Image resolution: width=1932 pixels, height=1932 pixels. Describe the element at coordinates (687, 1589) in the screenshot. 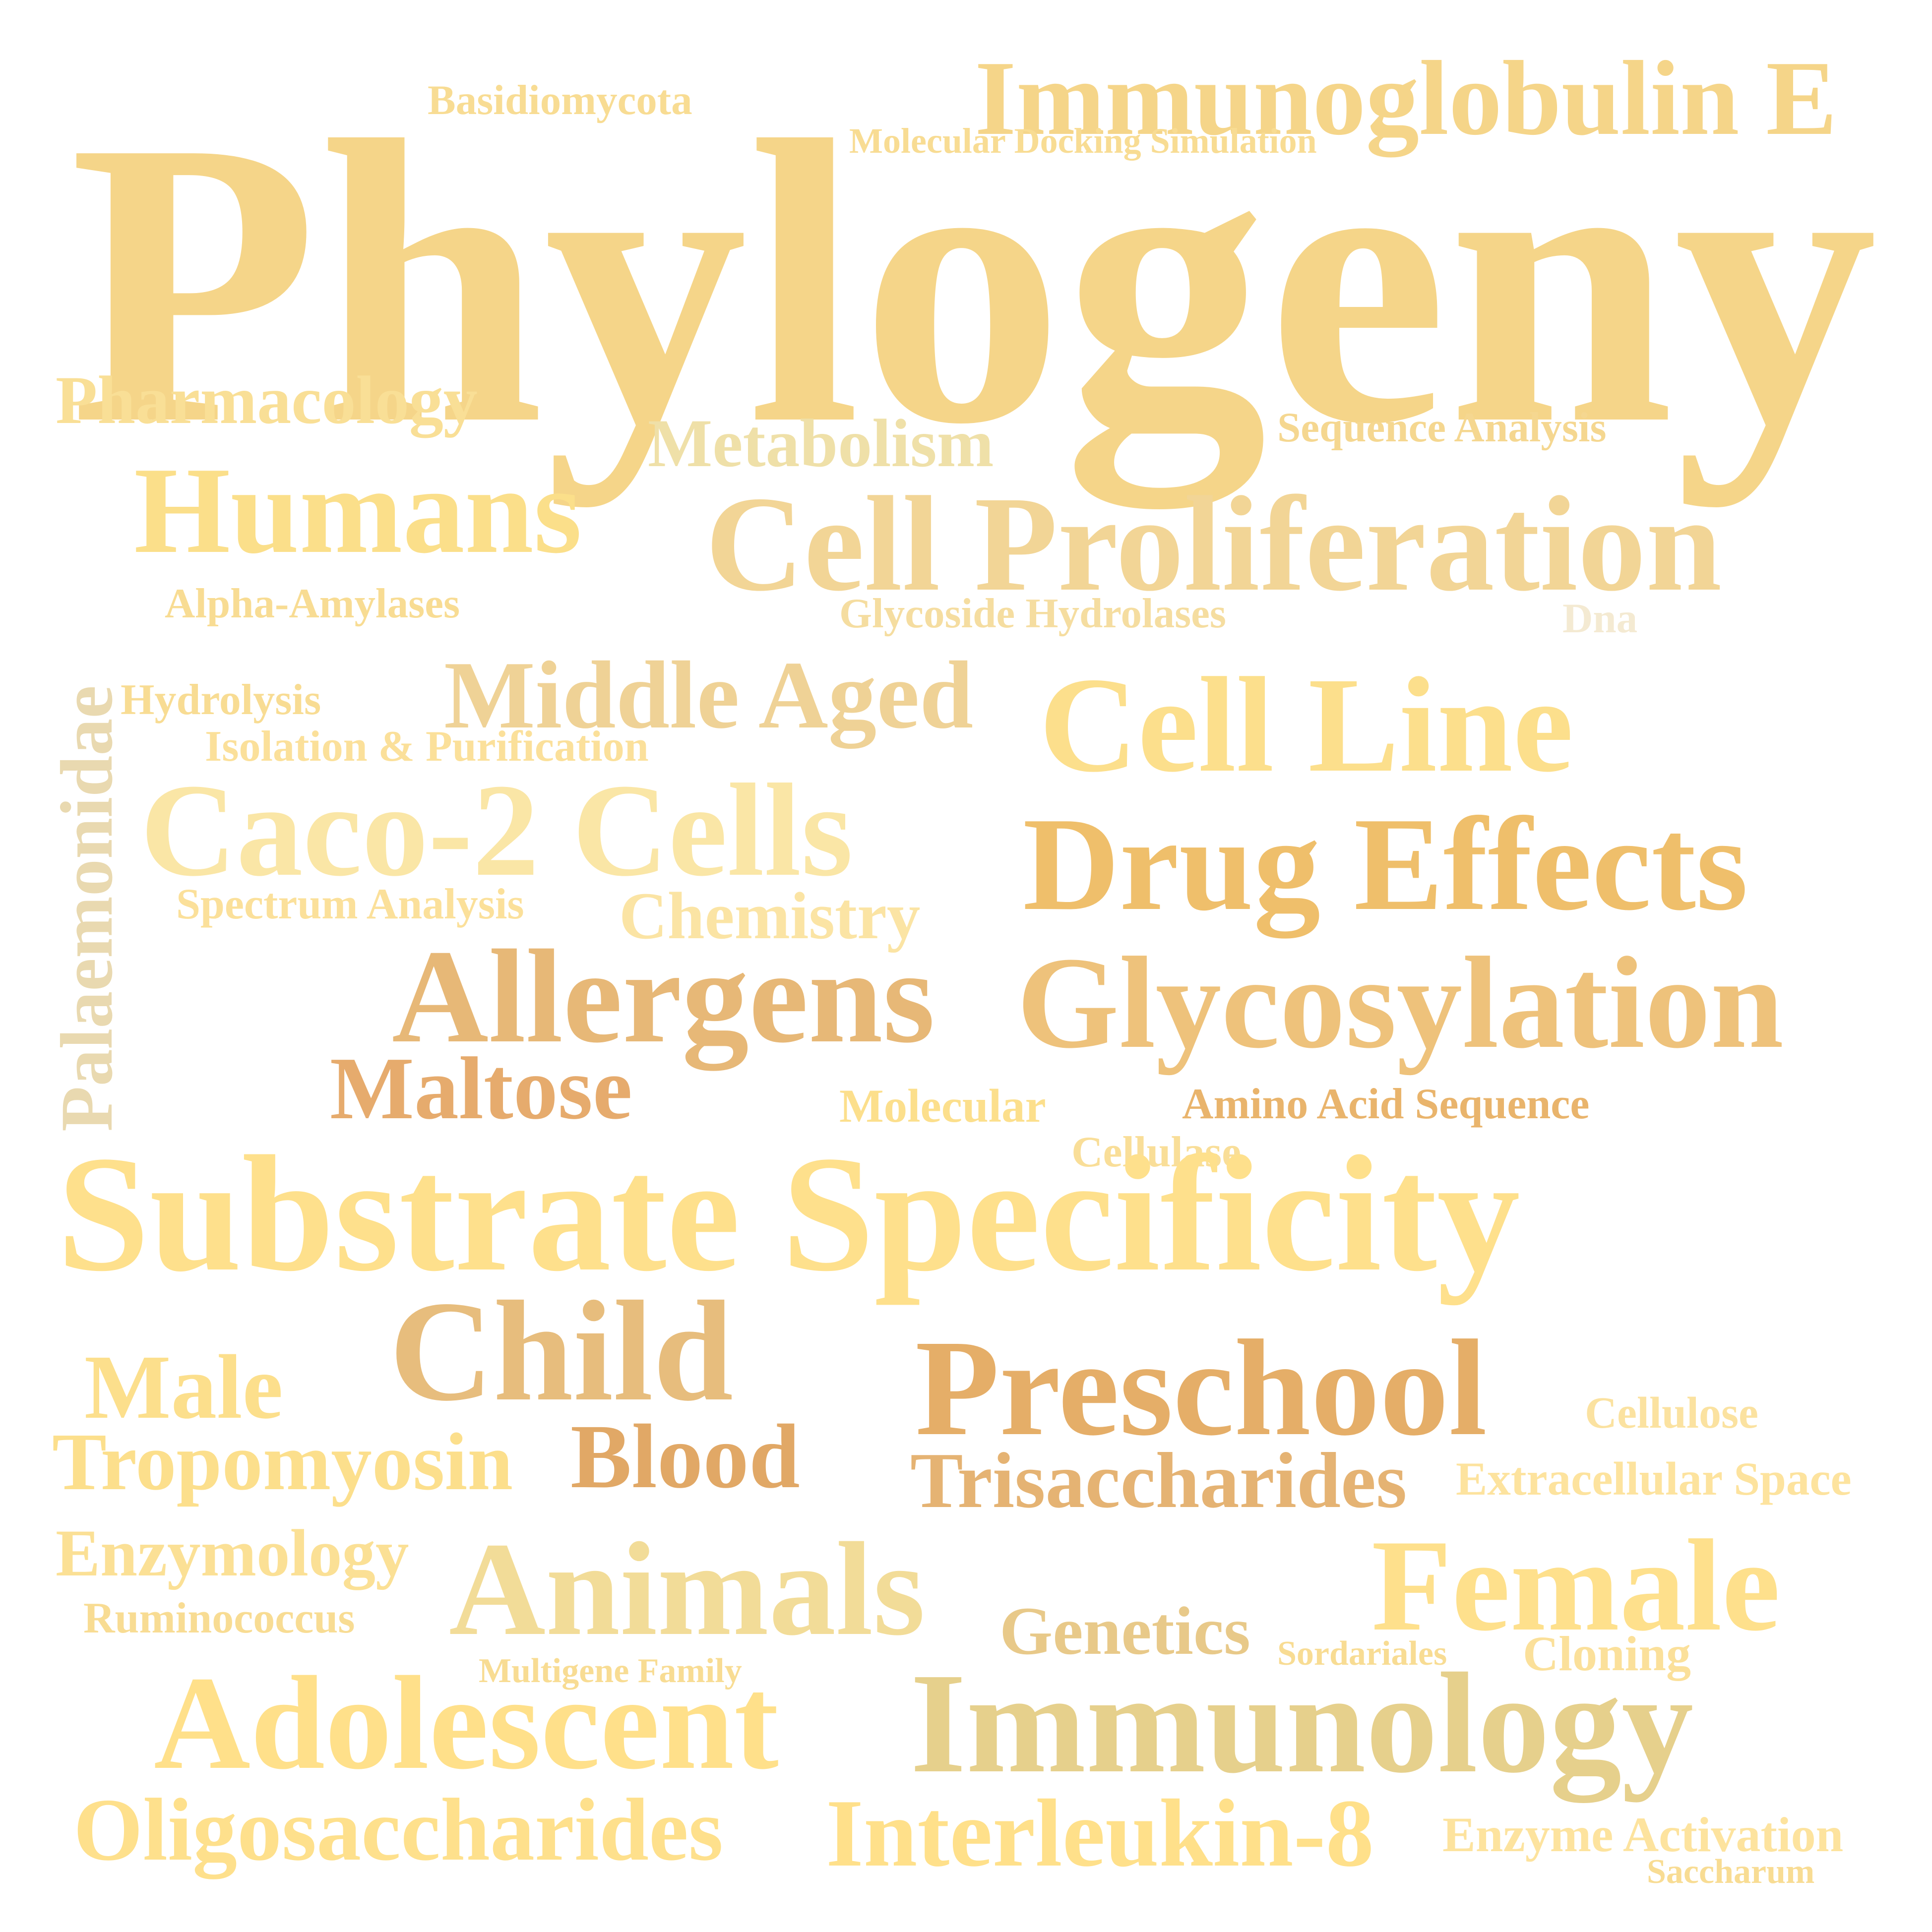

I see `word-animals: Animals` at that location.